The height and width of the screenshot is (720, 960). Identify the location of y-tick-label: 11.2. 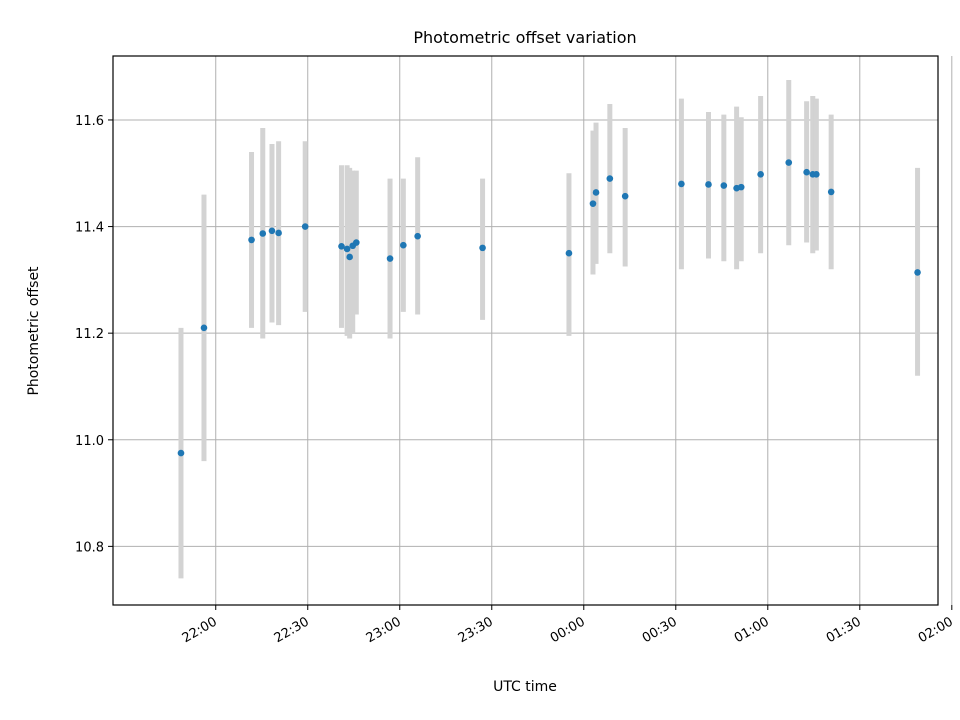
(89, 334).